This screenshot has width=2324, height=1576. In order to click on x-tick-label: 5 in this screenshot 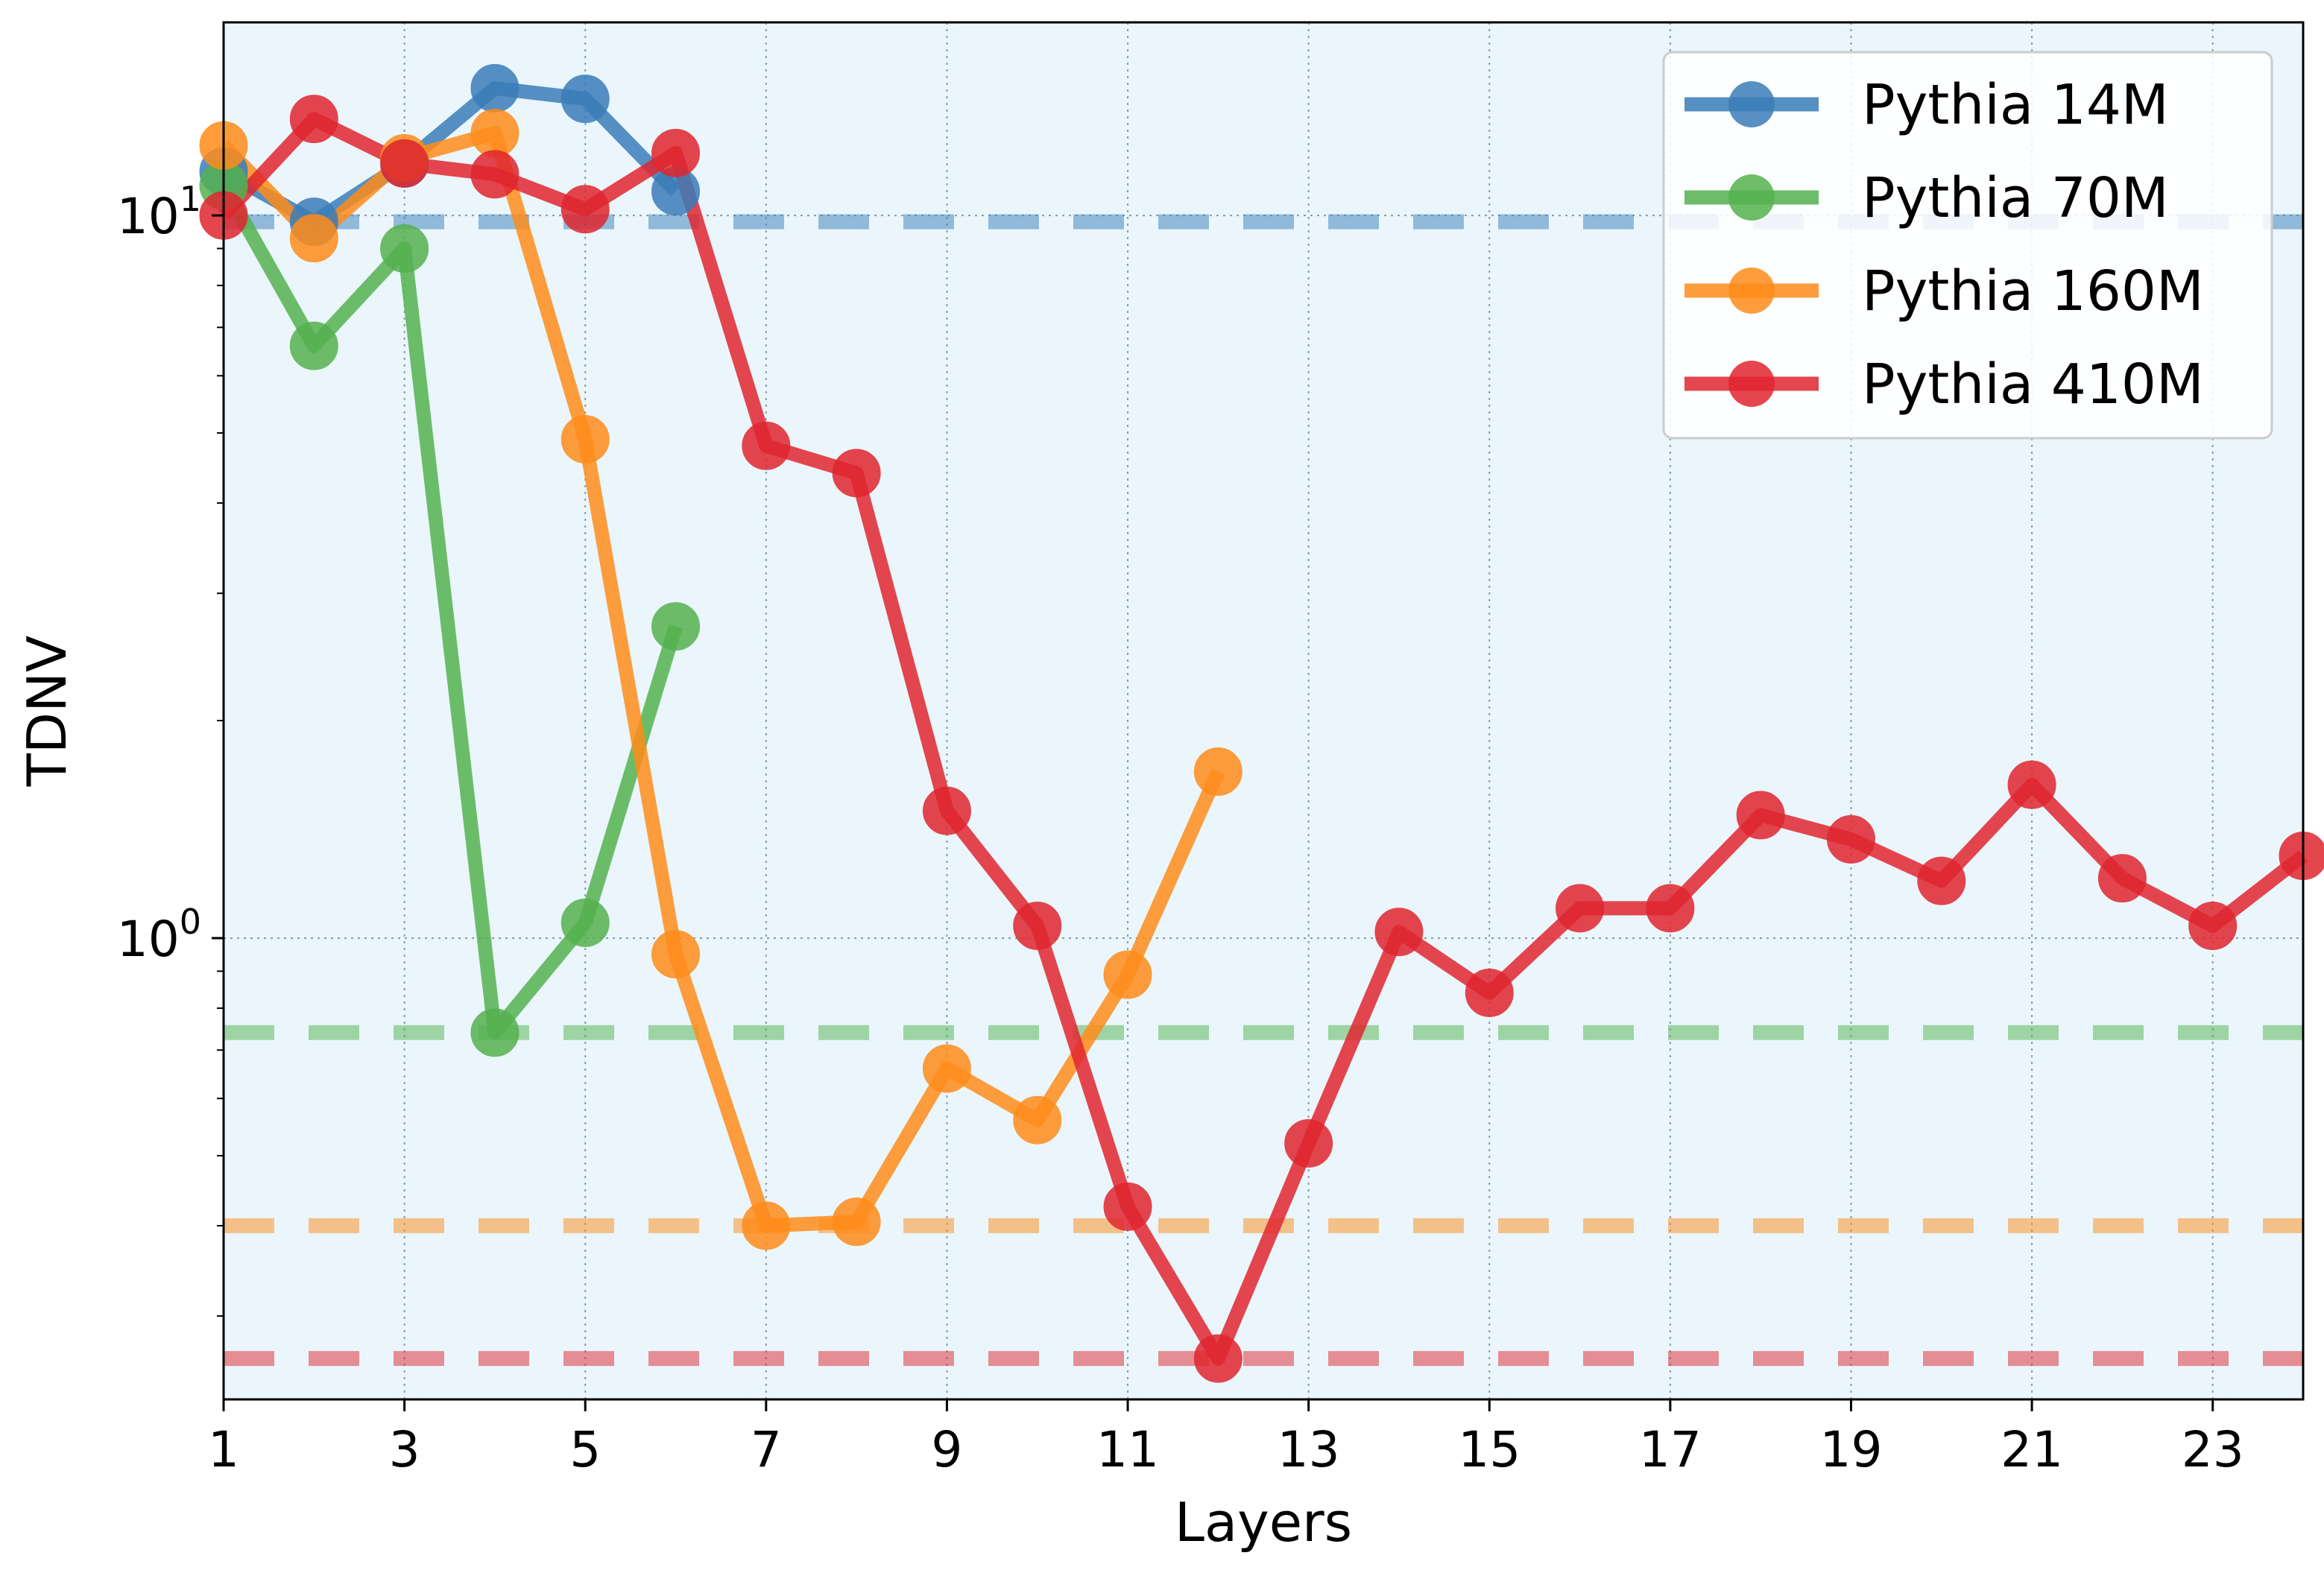, I will do `click(585, 1449)`.